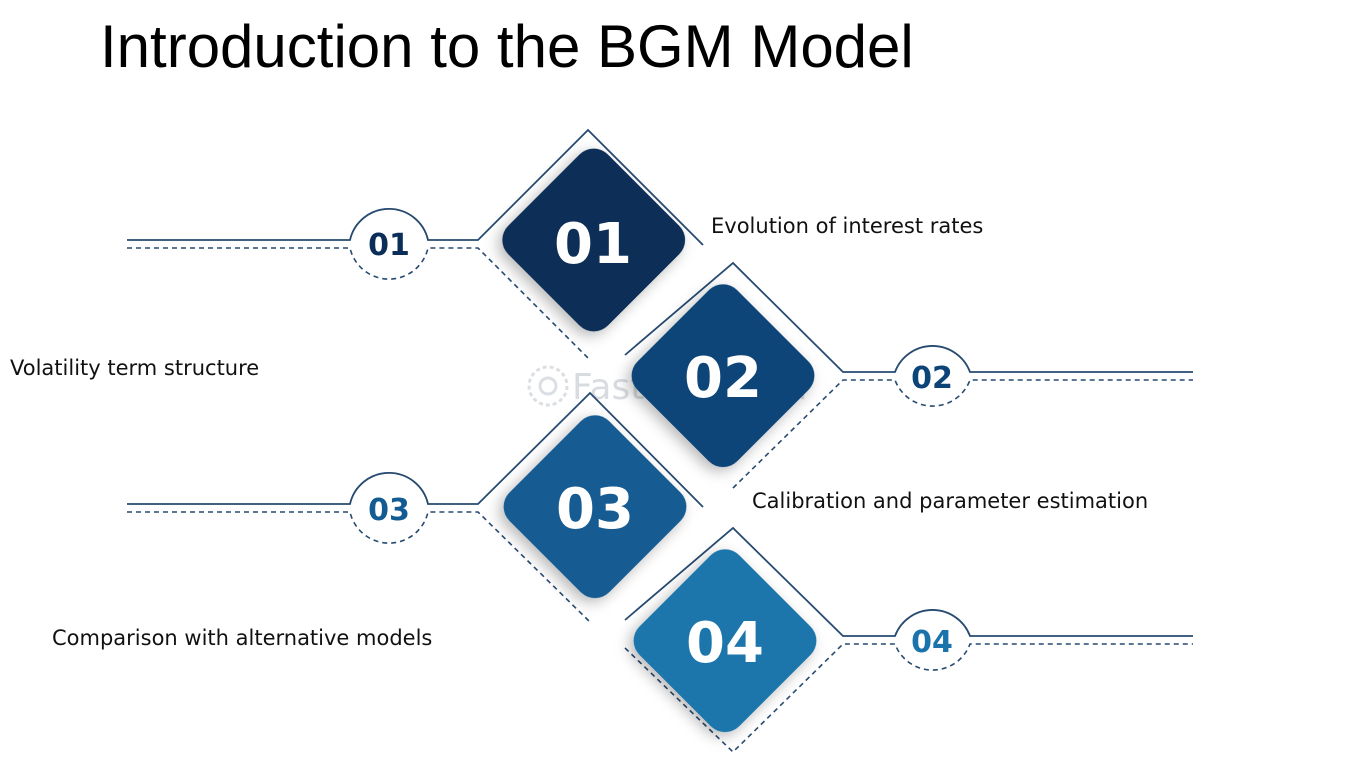 This screenshot has height=759, width=1350. I want to click on step-03: 03 03, so click(415, 507).